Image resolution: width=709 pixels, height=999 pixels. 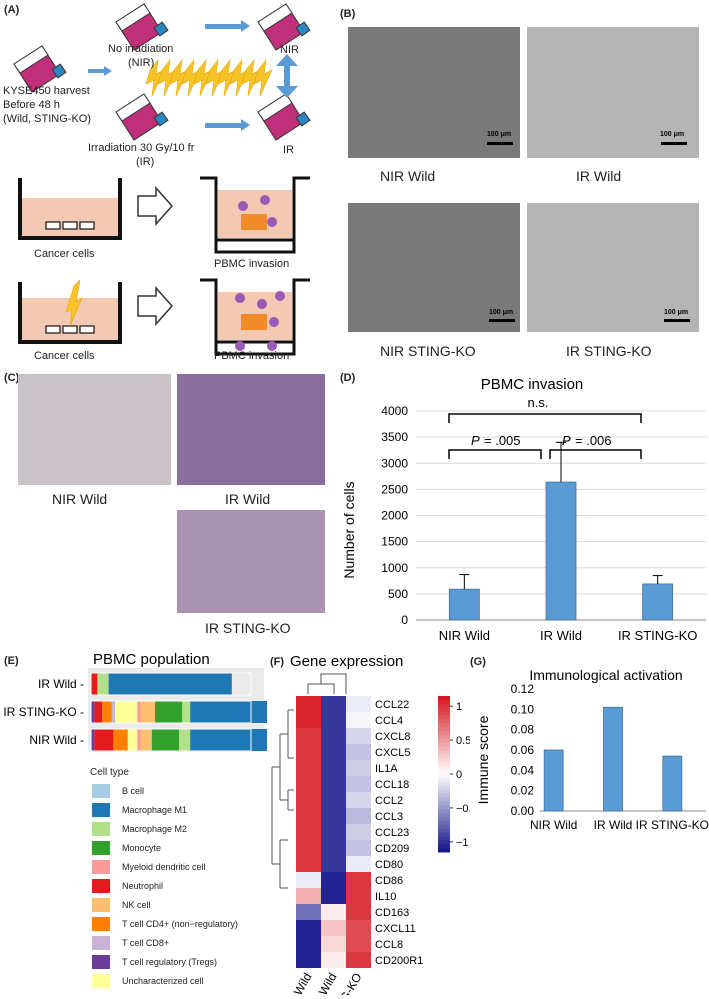 I want to click on x-tick-label: IR Wild, so click(x=561, y=635).